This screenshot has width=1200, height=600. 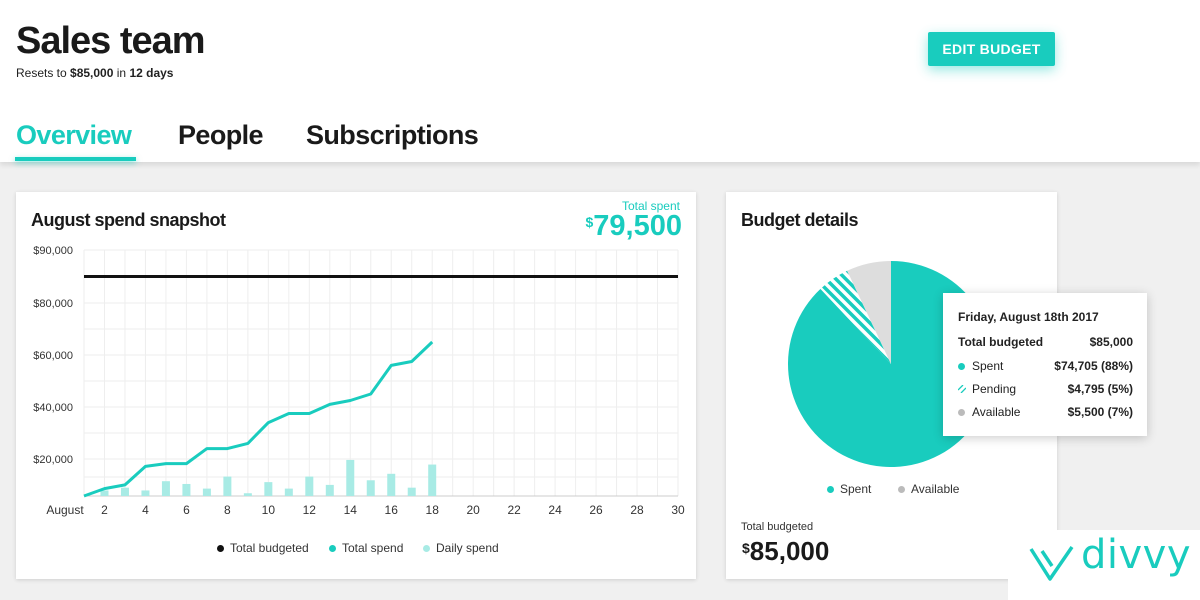 What do you see at coordinates (75, 159) in the screenshot?
I see `active-tab-indicator` at bounding box center [75, 159].